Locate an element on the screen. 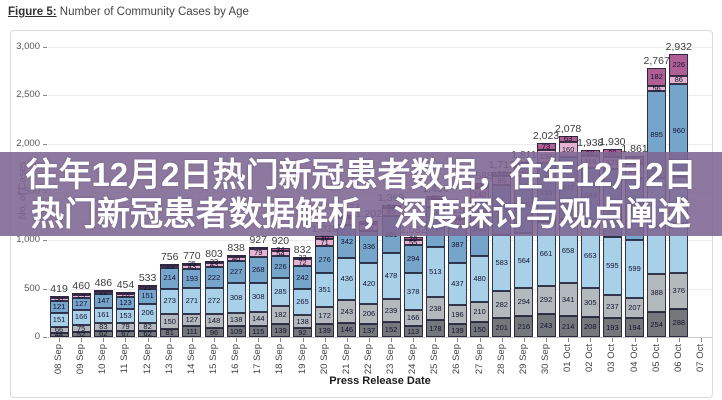  segment-value-label: 206 is located at coordinates (147, 313).